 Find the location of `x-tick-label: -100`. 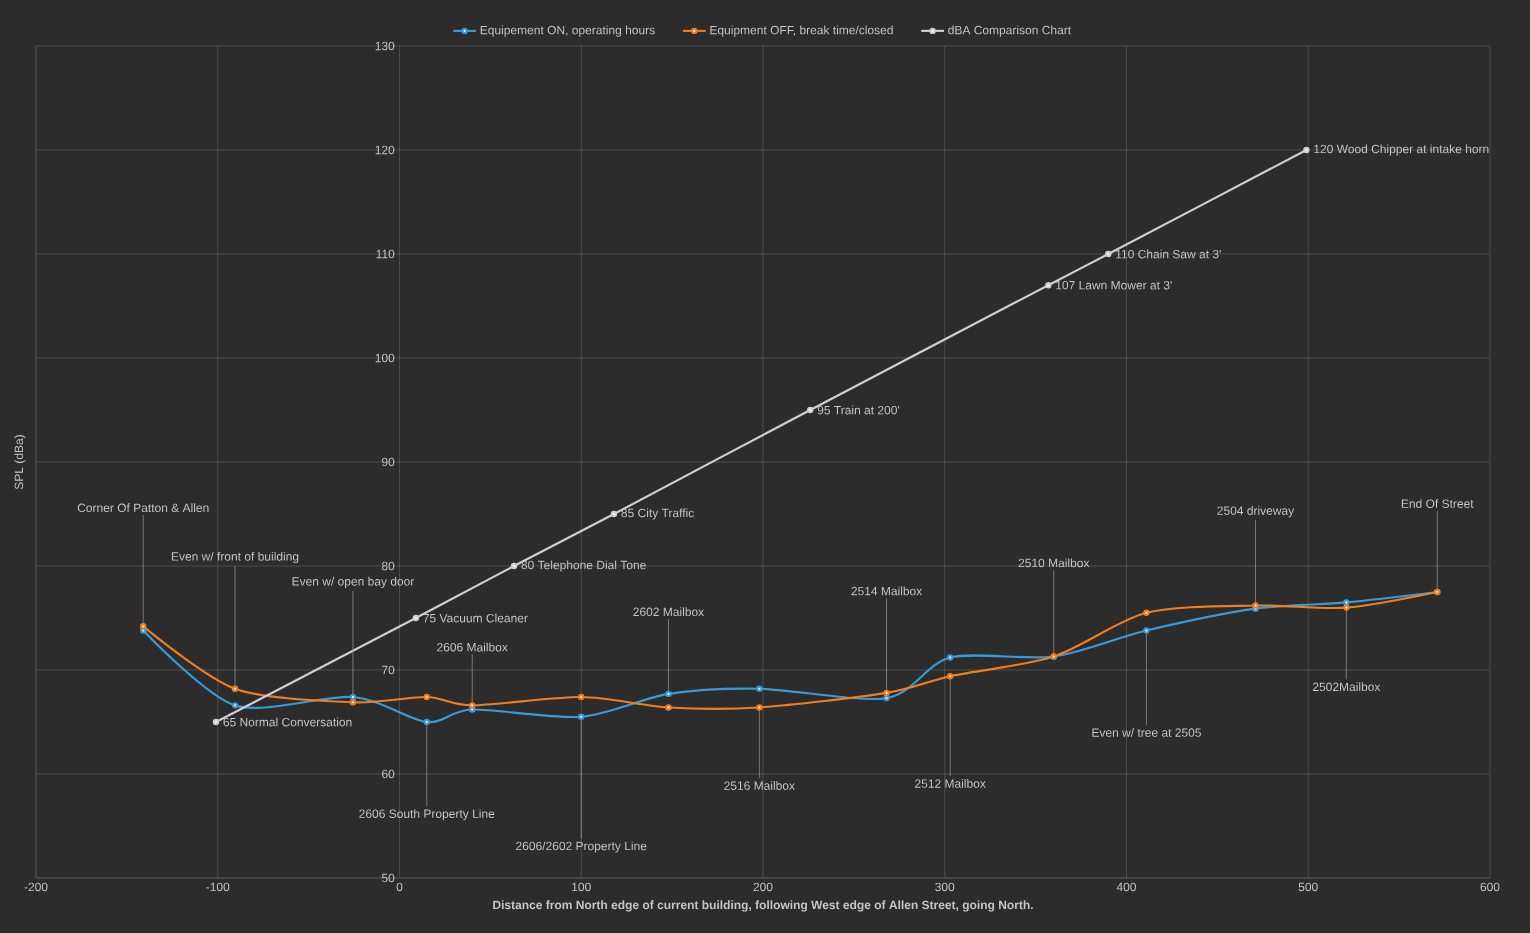

x-tick-label: -100 is located at coordinates (218, 887).